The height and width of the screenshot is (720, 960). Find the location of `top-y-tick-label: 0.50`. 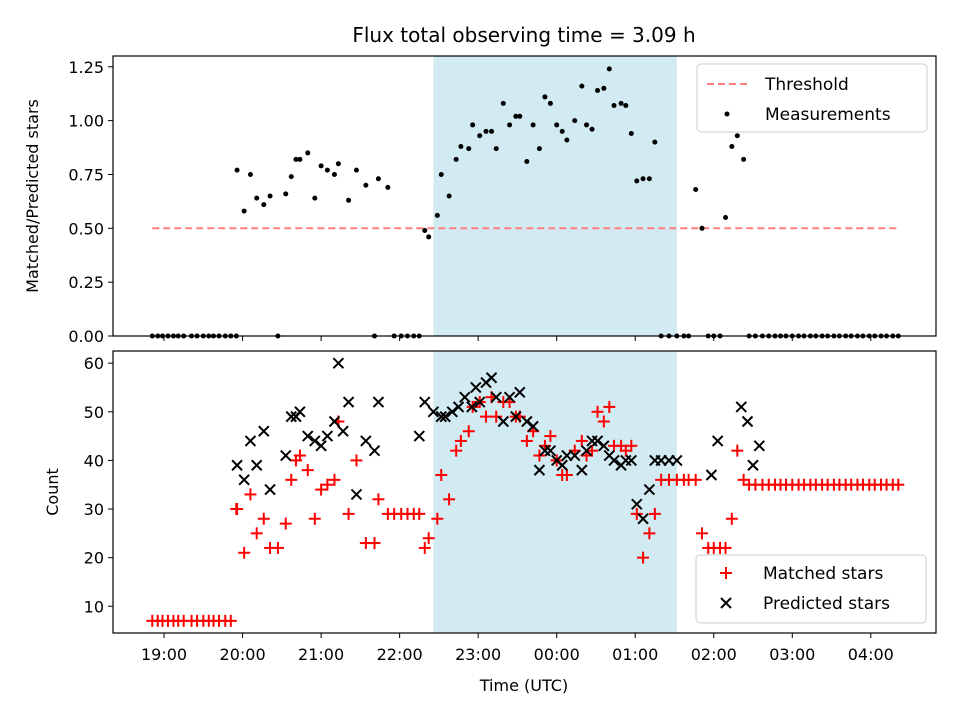

top-y-tick-label: 0.50 is located at coordinates (86, 228).